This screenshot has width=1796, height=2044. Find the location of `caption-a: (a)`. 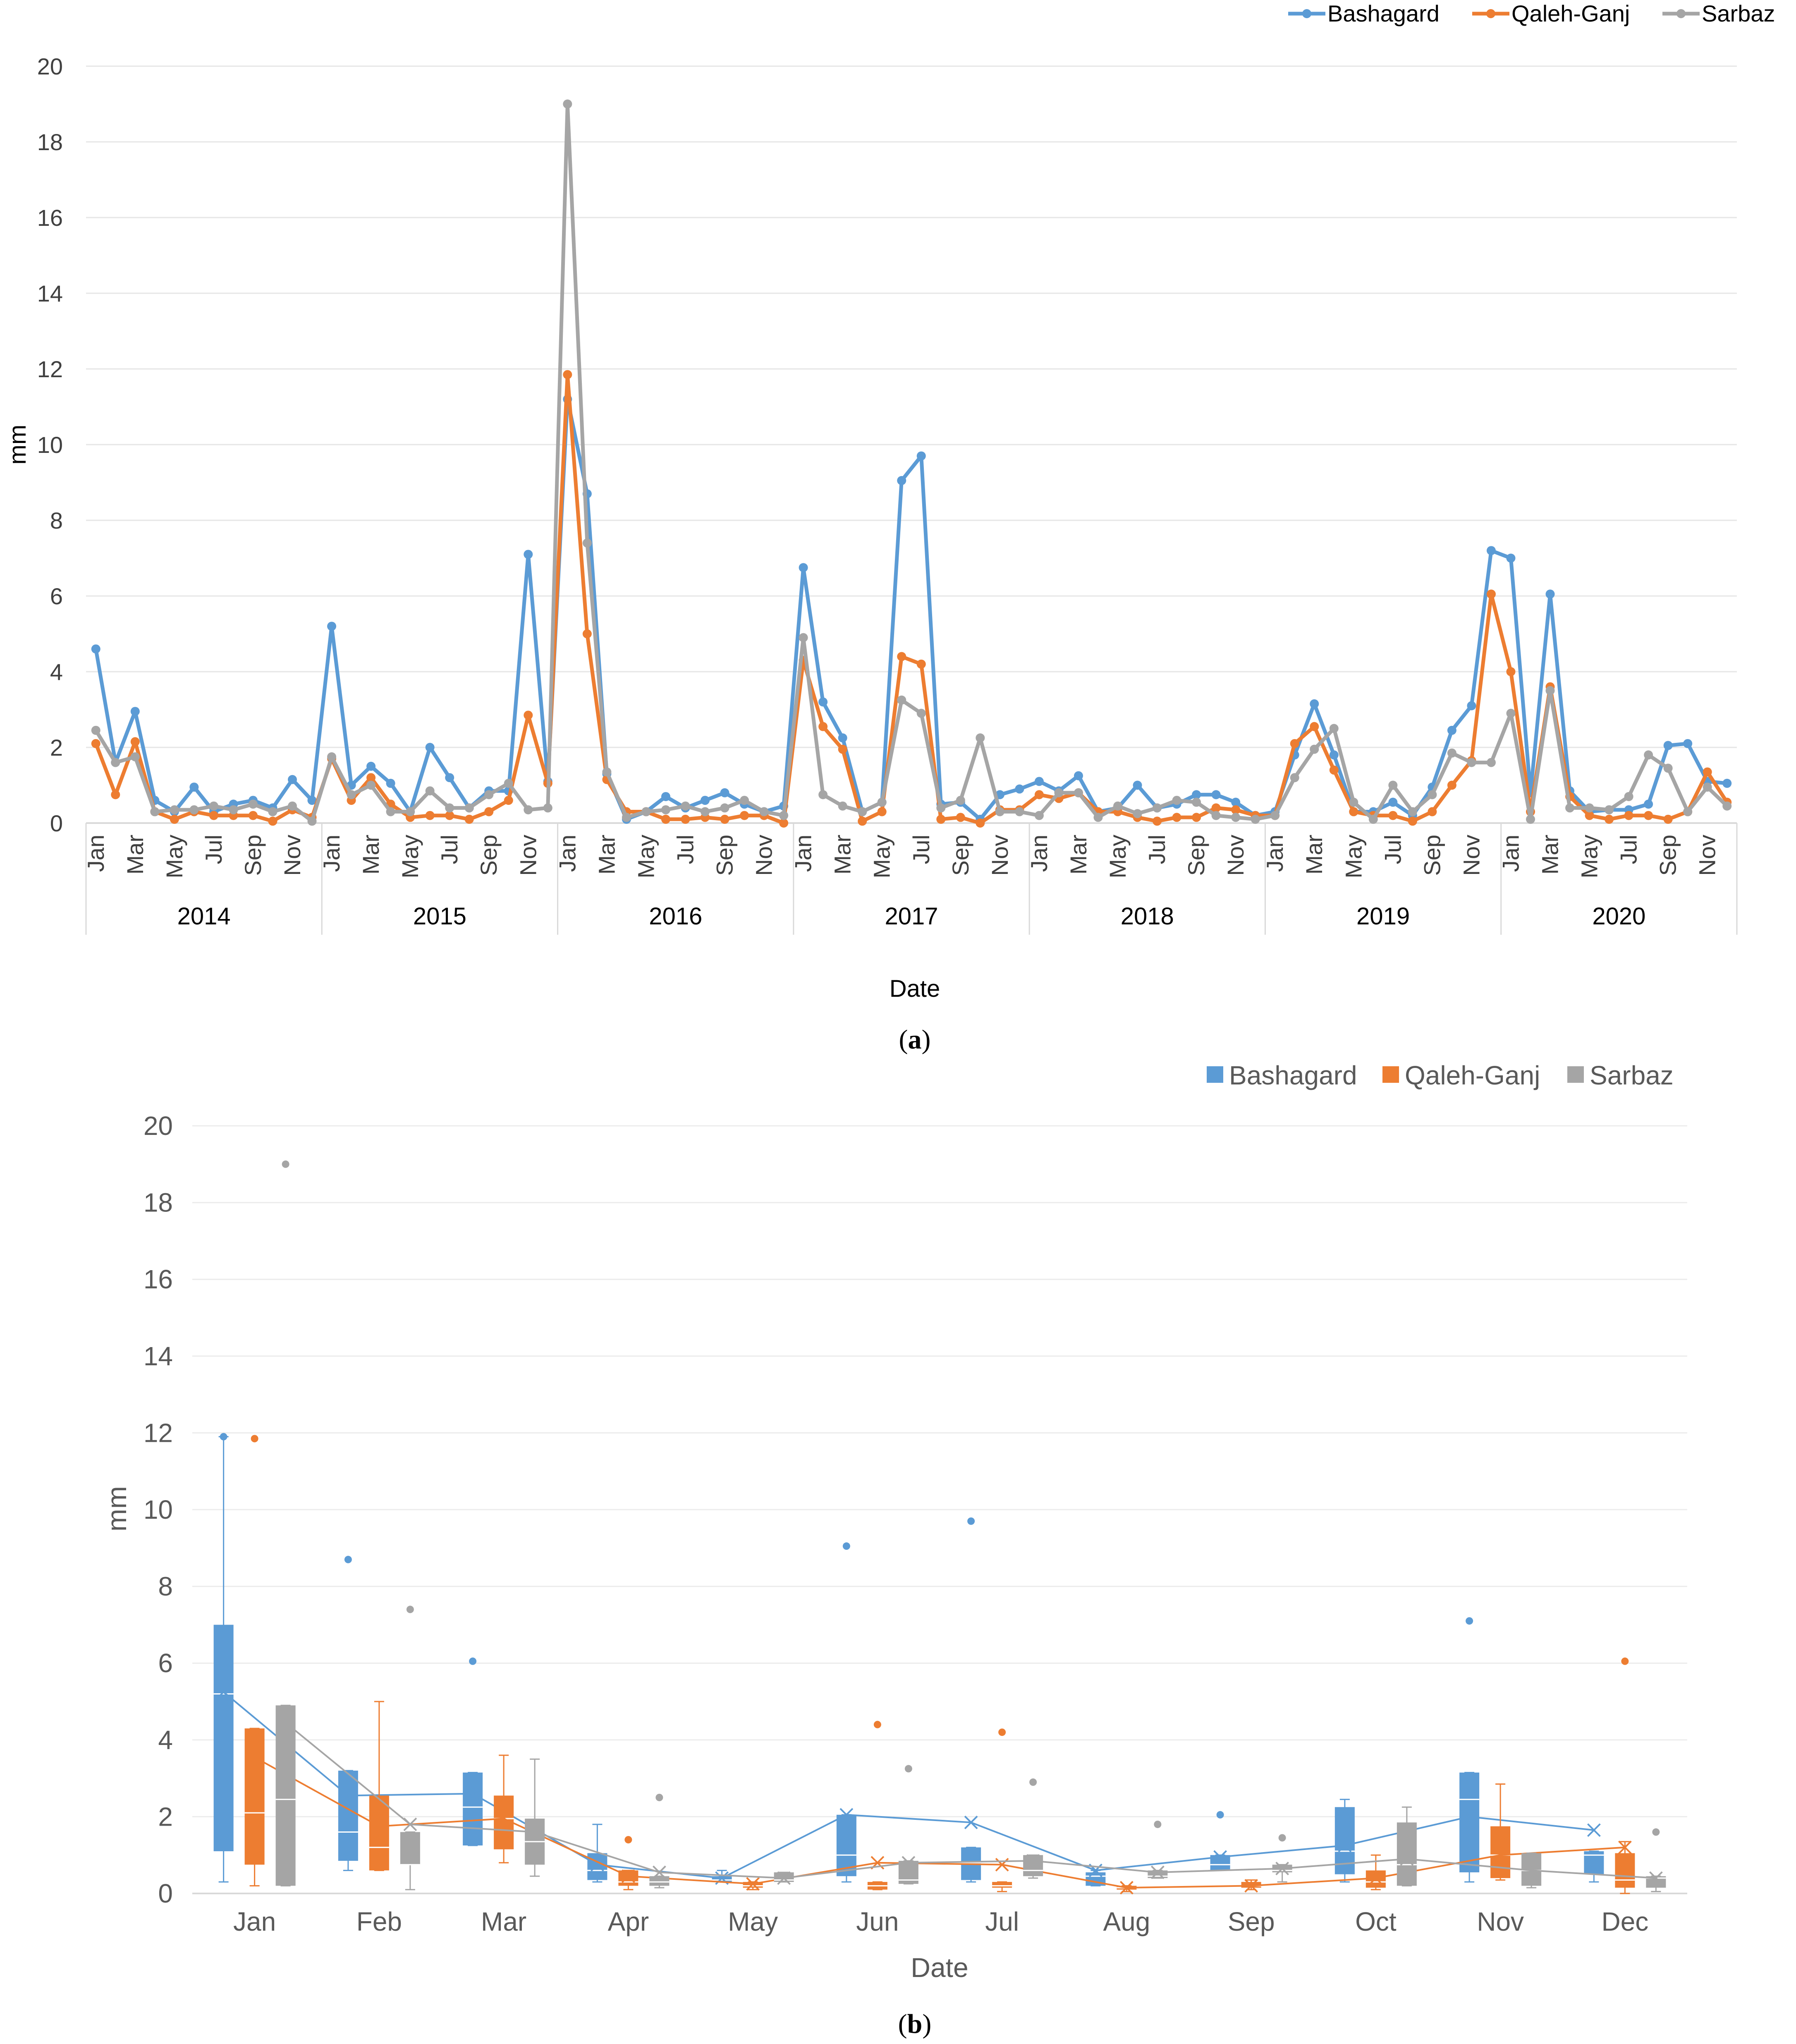

caption-a: (a) is located at coordinates (915, 1039).